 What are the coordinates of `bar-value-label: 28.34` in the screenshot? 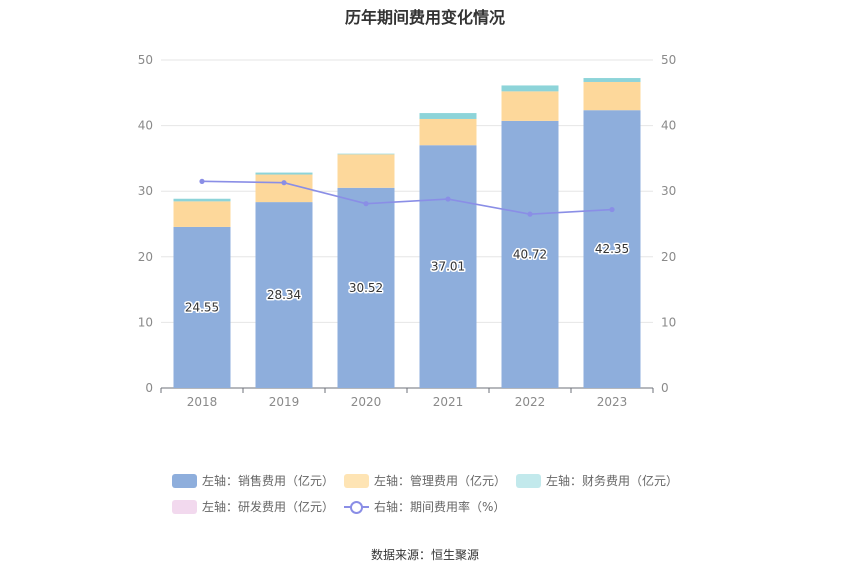 It's located at (284, 295).